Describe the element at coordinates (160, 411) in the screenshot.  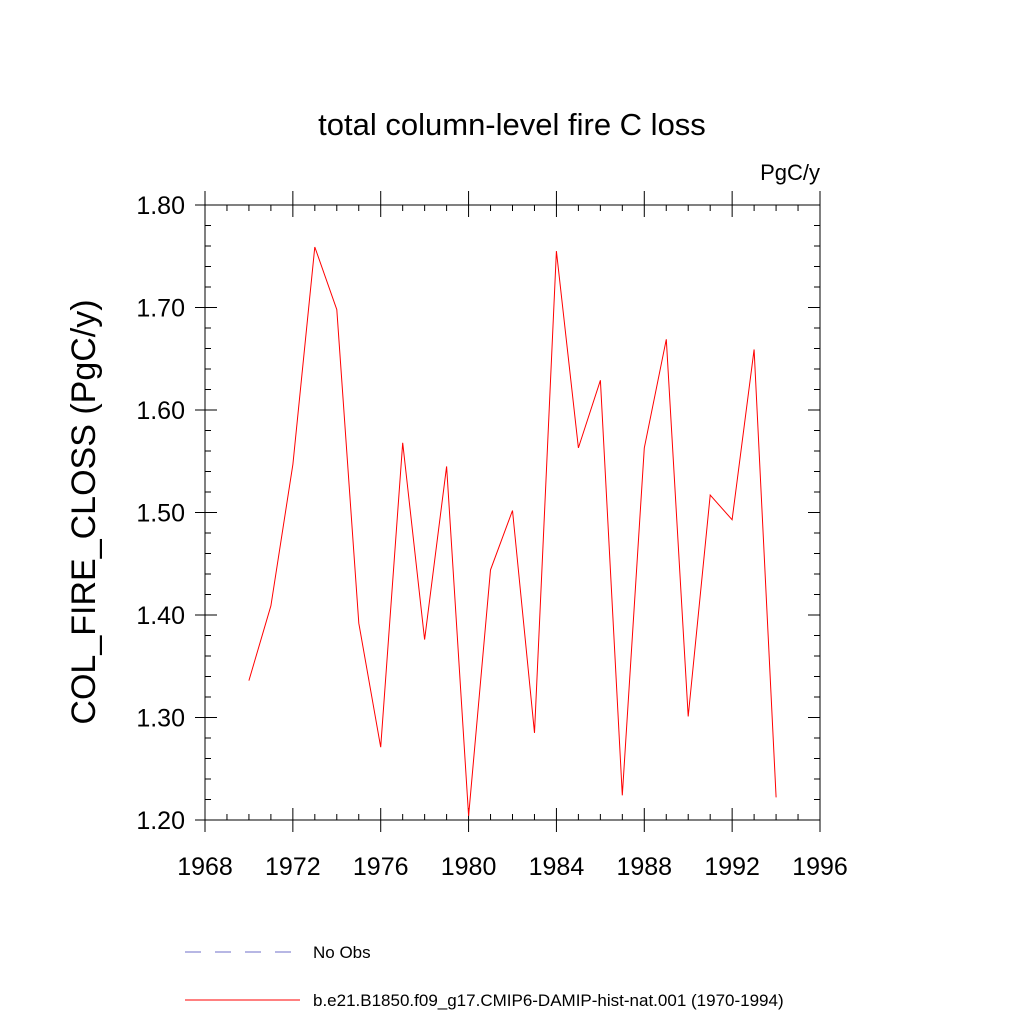
I see `y-tick-label: 1.60` at that location.